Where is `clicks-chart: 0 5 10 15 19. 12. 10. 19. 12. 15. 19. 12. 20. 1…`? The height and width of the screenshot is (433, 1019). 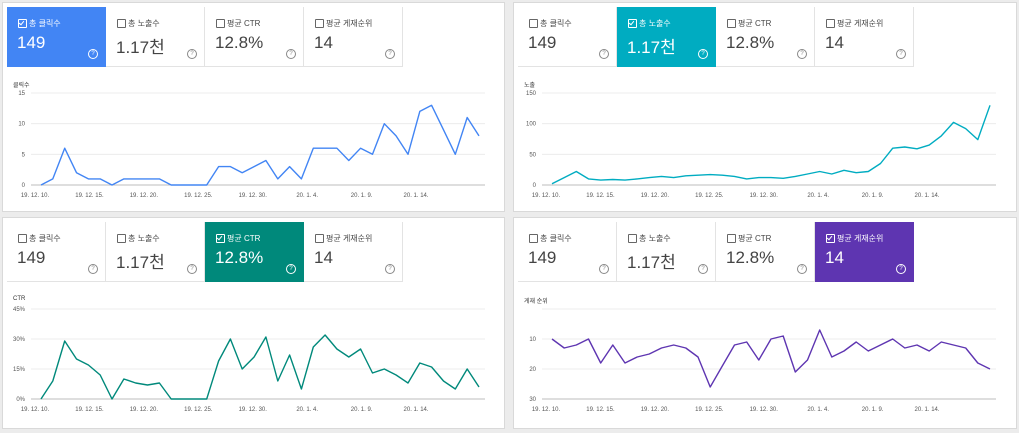 clicks-chart: 0 5 10 15 19. 12. 10. 19. 12. 15. 19. 12. 20. 1… is located at coordinates (251, 145).